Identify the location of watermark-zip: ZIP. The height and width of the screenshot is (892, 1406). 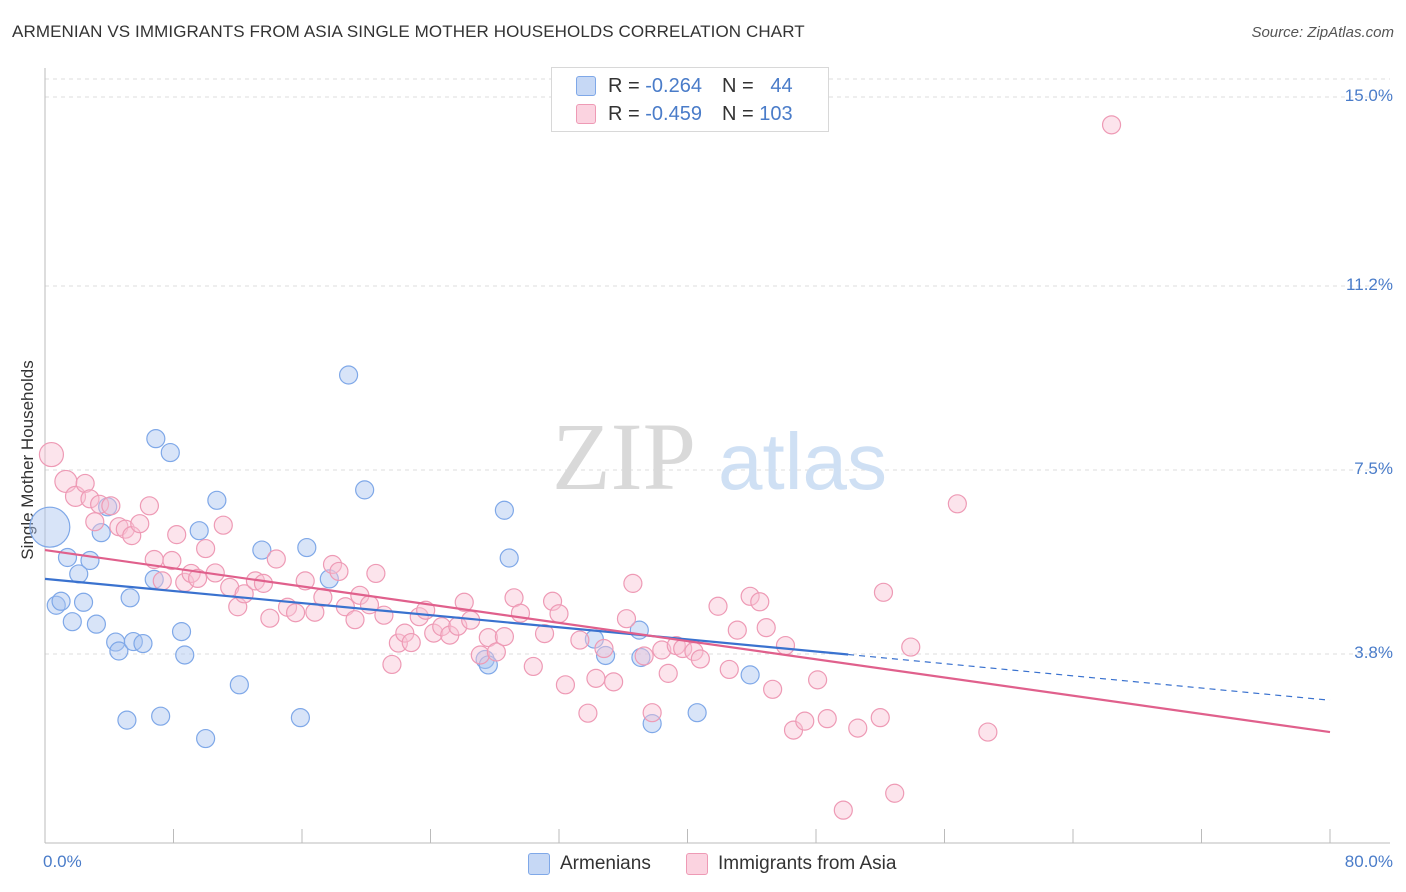
(624, 456).